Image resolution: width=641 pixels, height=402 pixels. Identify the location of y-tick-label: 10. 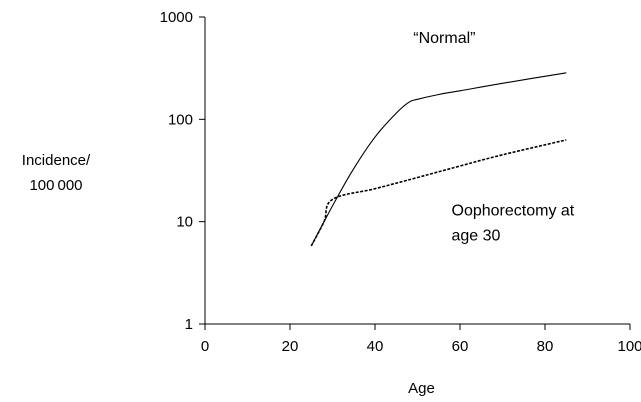
(184, 222).